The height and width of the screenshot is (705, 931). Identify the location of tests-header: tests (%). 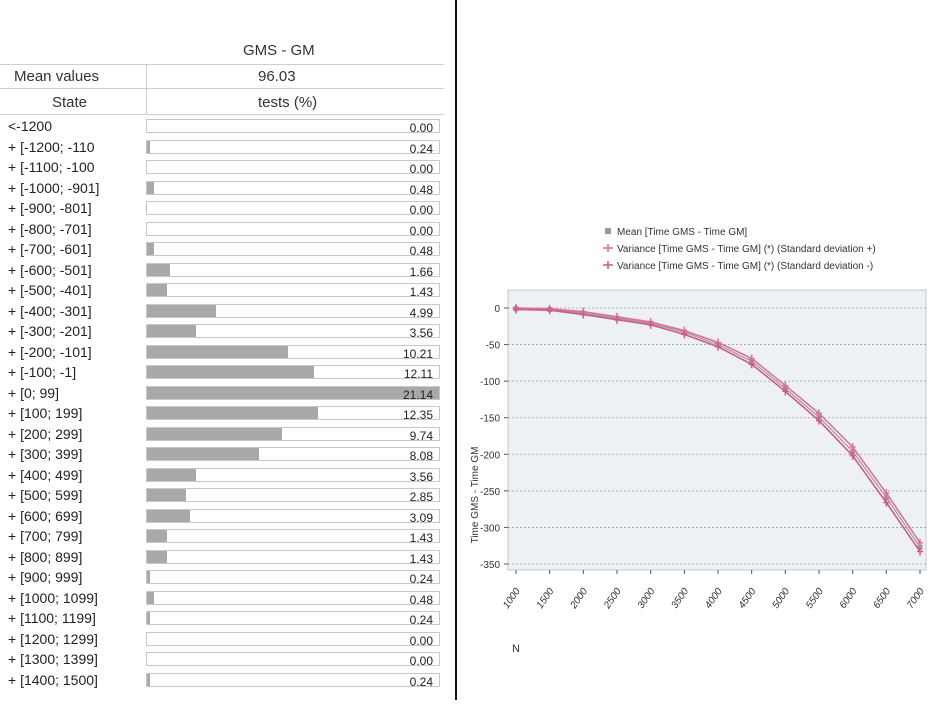
(288, 102).